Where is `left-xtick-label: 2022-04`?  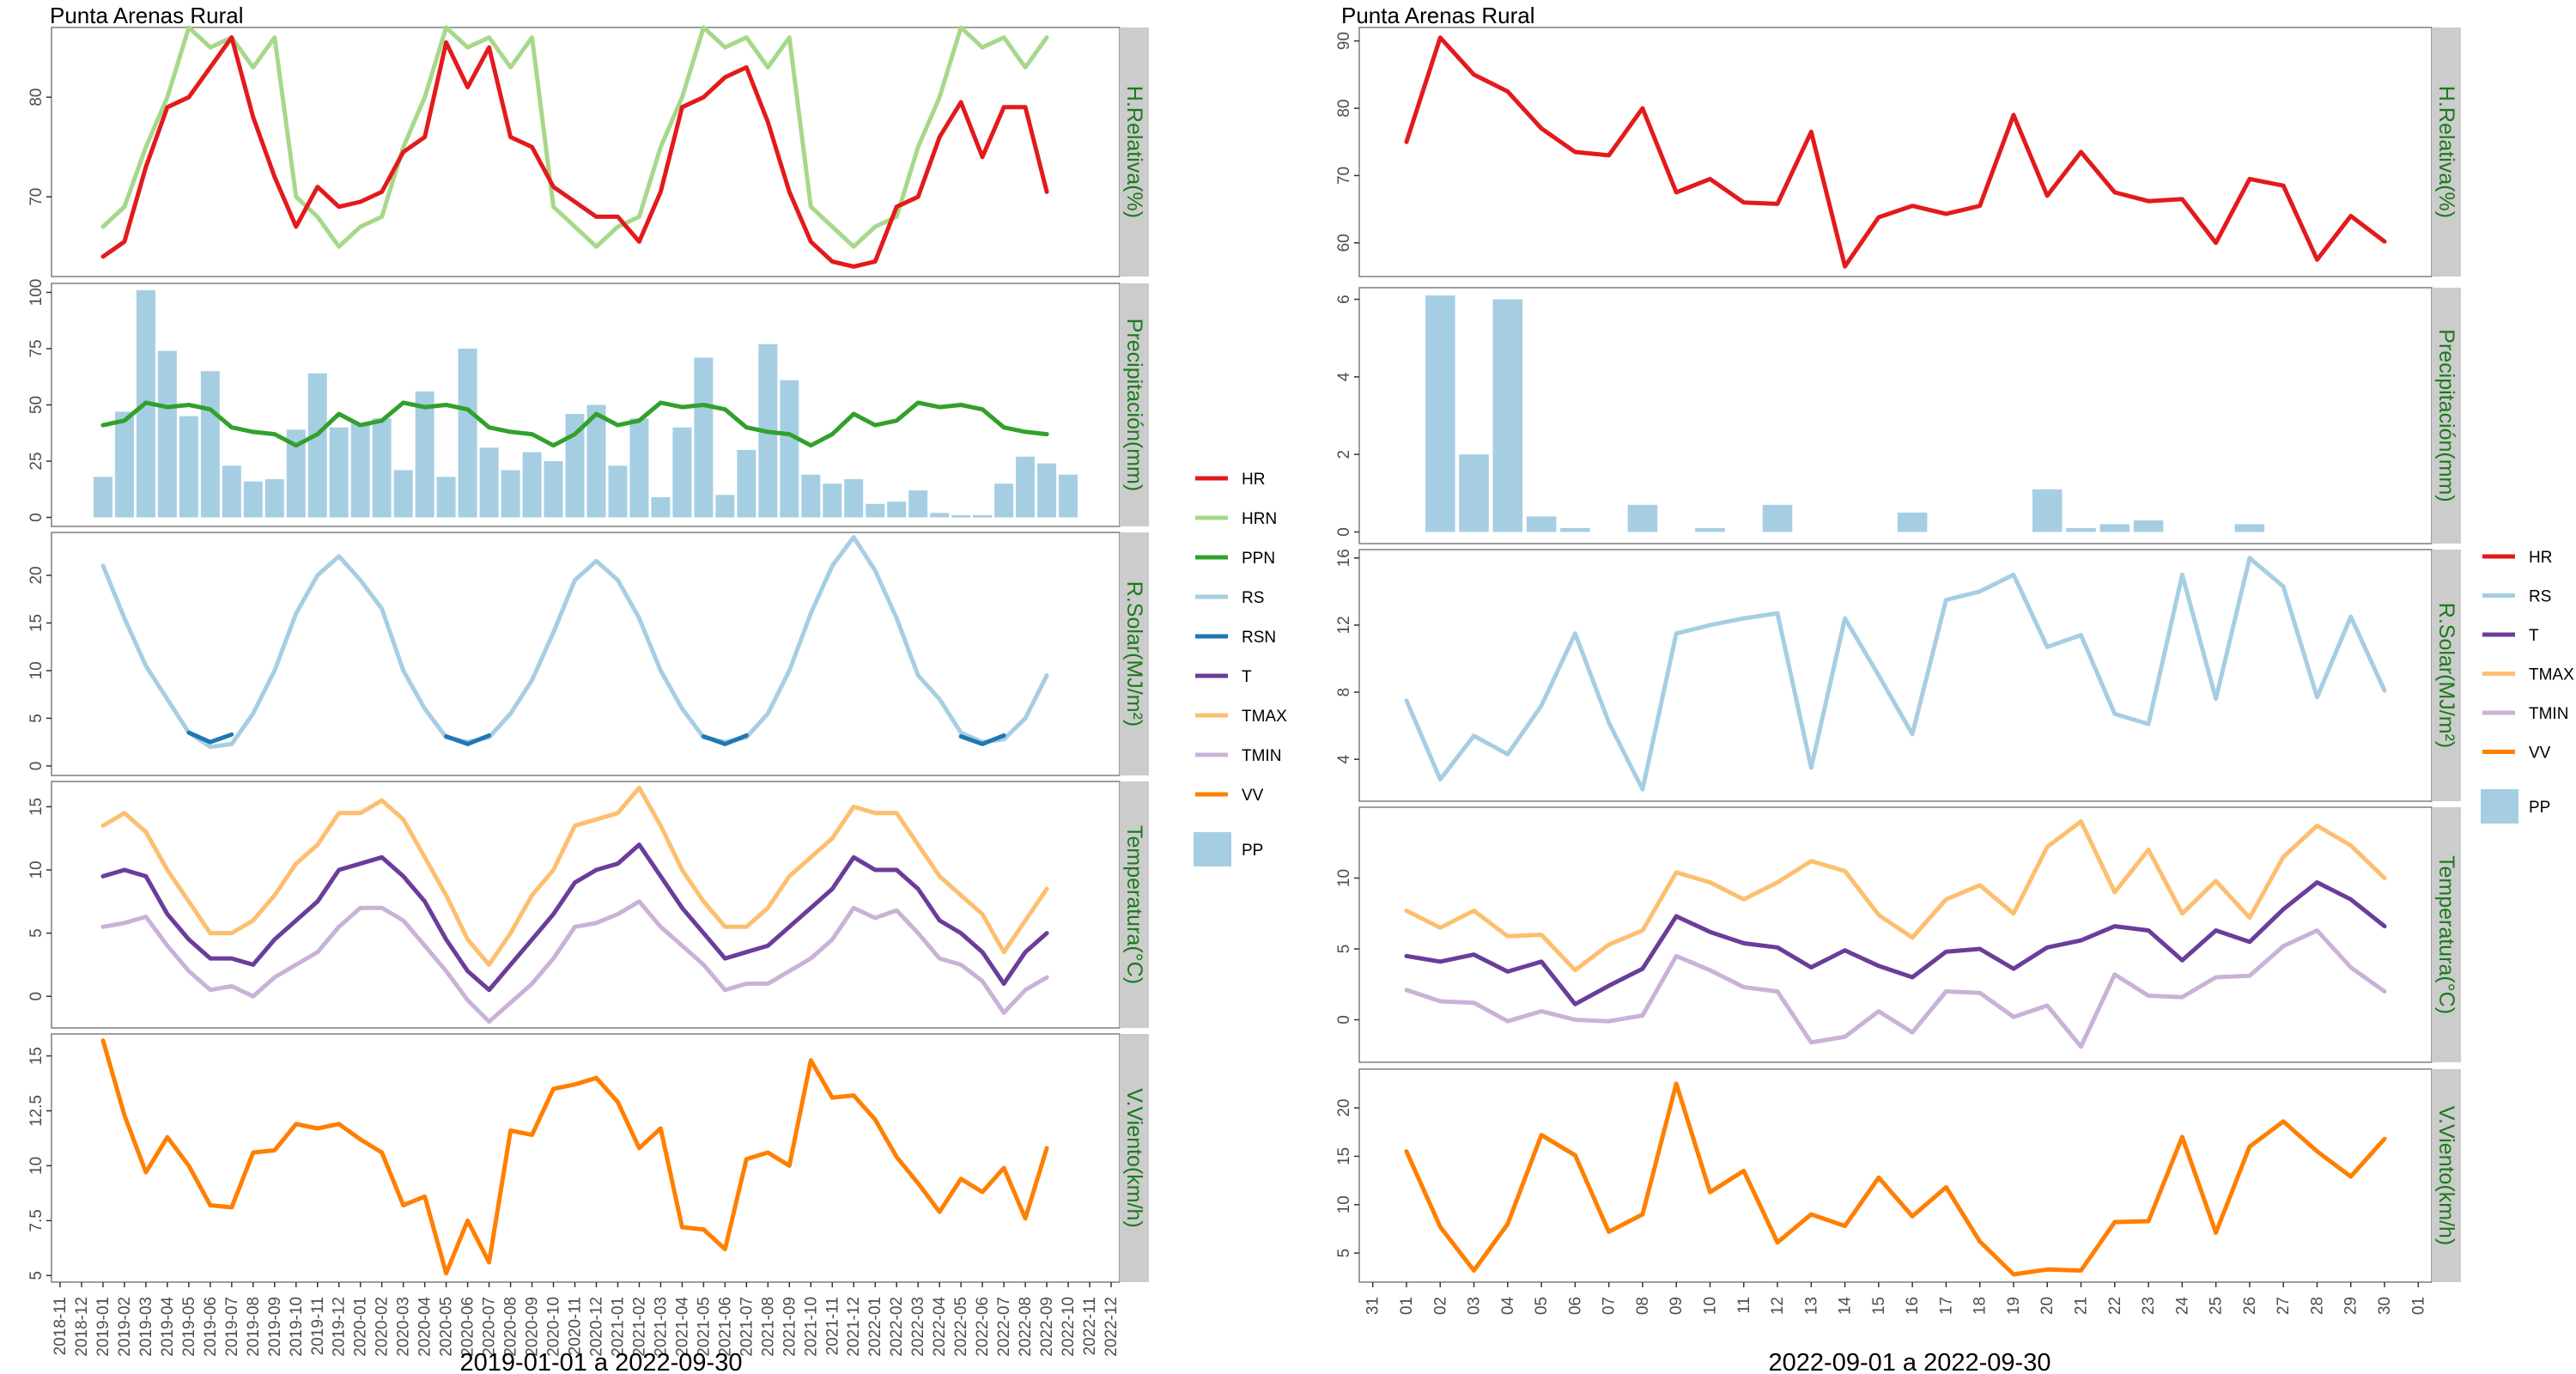 left-xtick-label: 2022-04 is located at coordinates (940, 1327).